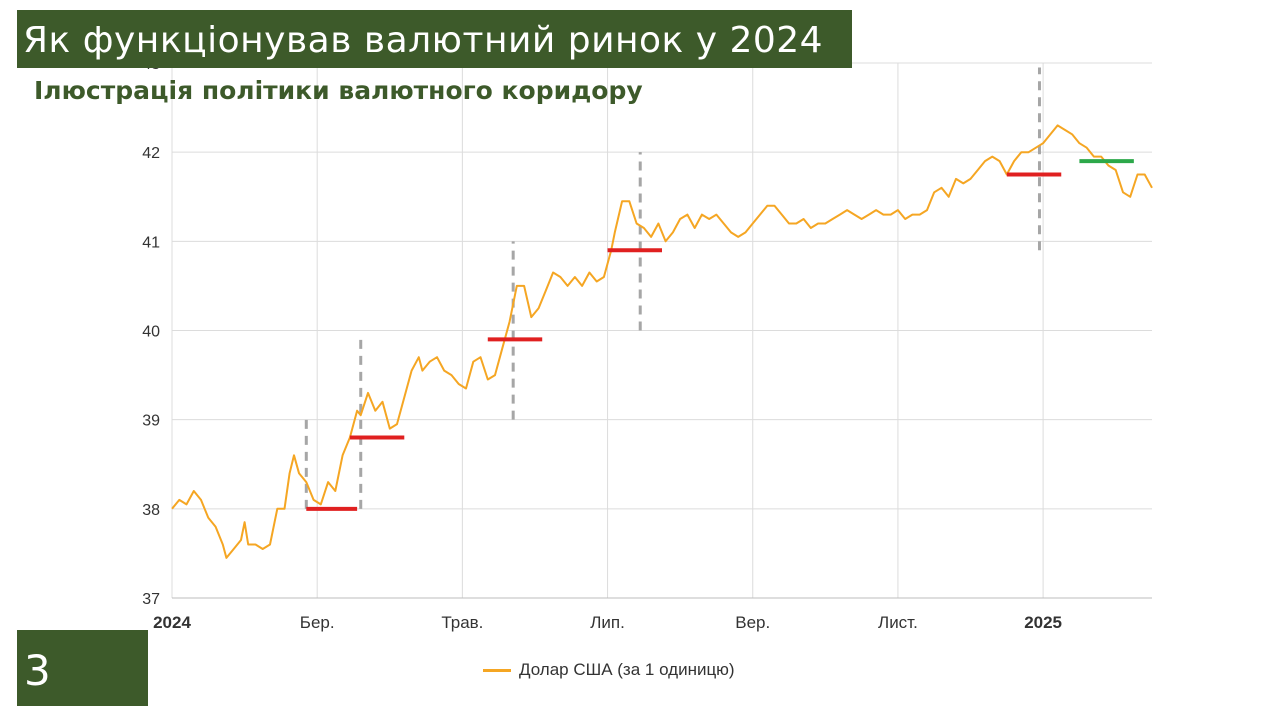 The image size is (1280, 720). Describe the element at coordinates (151, 421) in the screenshot. I see `y-tick-label: 39` at that location.